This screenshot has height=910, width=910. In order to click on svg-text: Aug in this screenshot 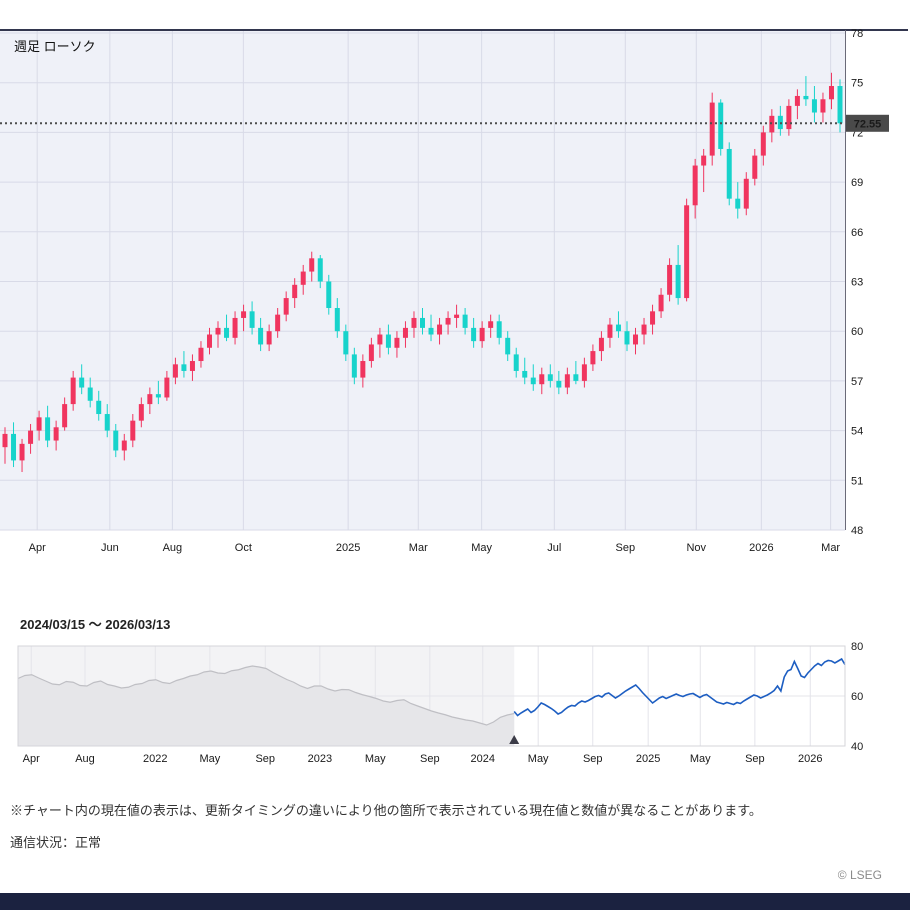, I will do `click(85, 759)`.